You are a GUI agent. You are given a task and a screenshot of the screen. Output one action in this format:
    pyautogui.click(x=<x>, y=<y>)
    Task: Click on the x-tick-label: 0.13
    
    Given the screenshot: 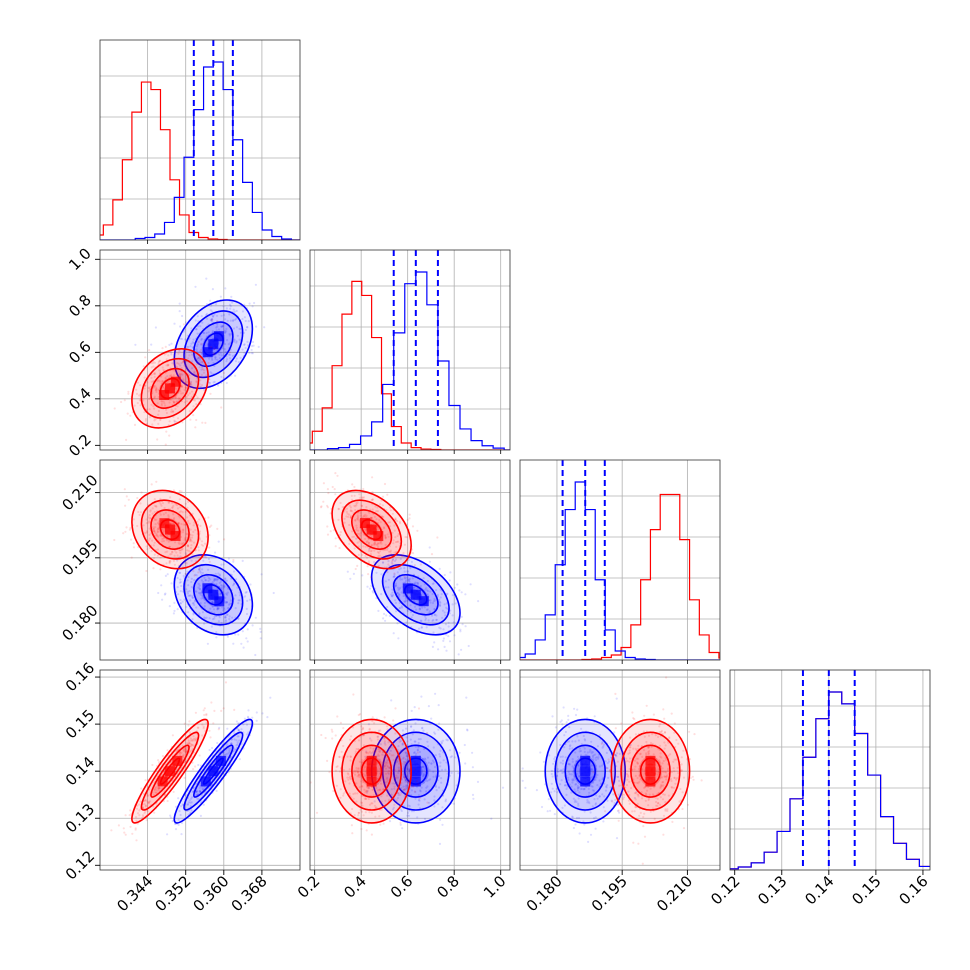 What is the action you would take?
    pyautogui.click(x=772, y=890)
    